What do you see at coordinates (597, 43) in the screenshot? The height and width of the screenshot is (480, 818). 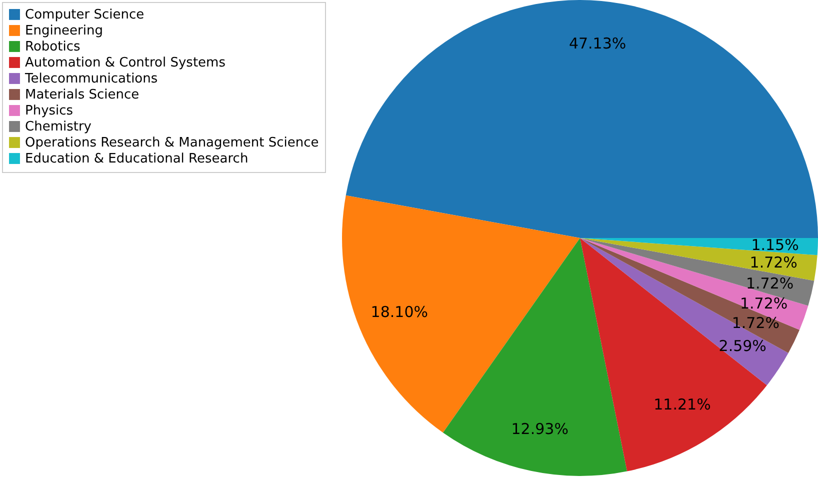 I see `data-label: 47.13%` at bounding box center [597, 43].